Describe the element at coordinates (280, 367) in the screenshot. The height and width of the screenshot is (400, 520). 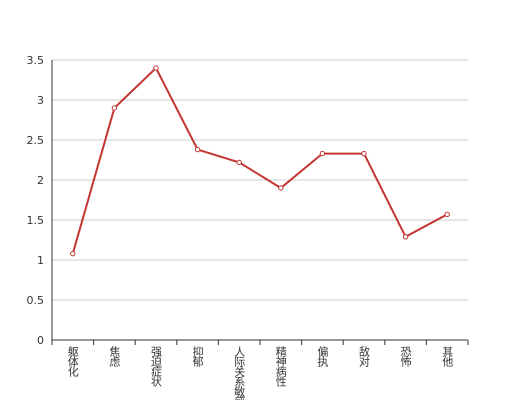
I see `x-tick-label: 精神病性` at that location.